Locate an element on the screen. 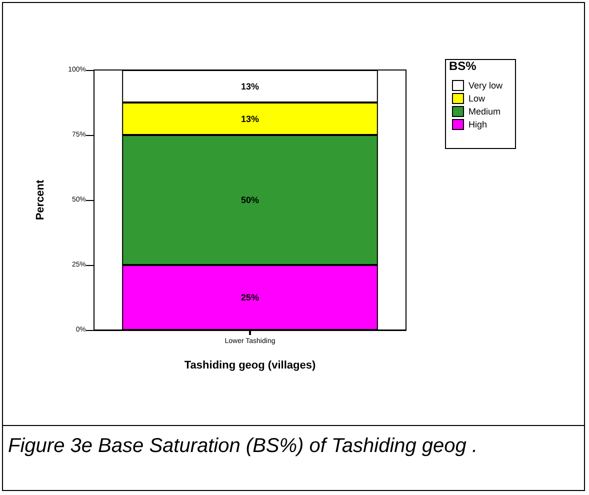 The image size is (589, 495). legend-label: Medium is located at coordinates (484, 111).